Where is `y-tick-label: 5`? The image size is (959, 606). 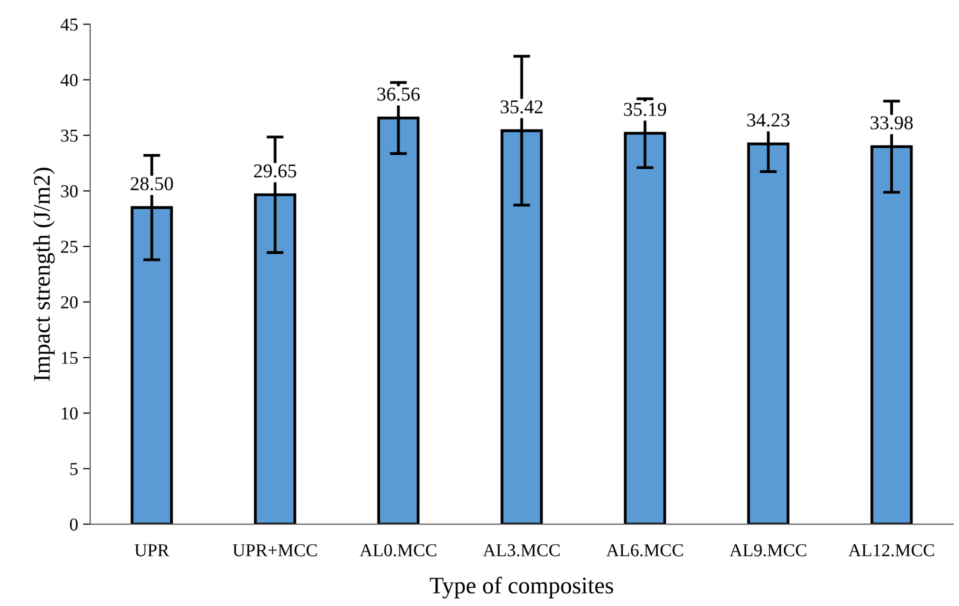
y-tick-label: 5 is located at coordinates (74, 469).